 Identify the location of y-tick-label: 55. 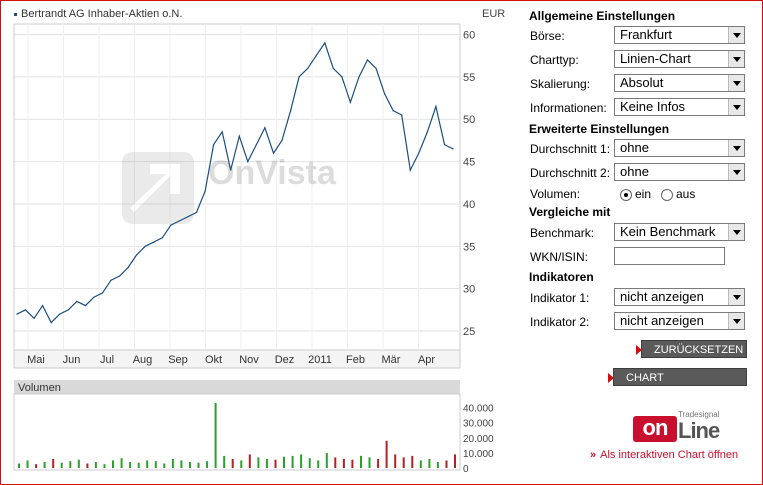
(469, 78).